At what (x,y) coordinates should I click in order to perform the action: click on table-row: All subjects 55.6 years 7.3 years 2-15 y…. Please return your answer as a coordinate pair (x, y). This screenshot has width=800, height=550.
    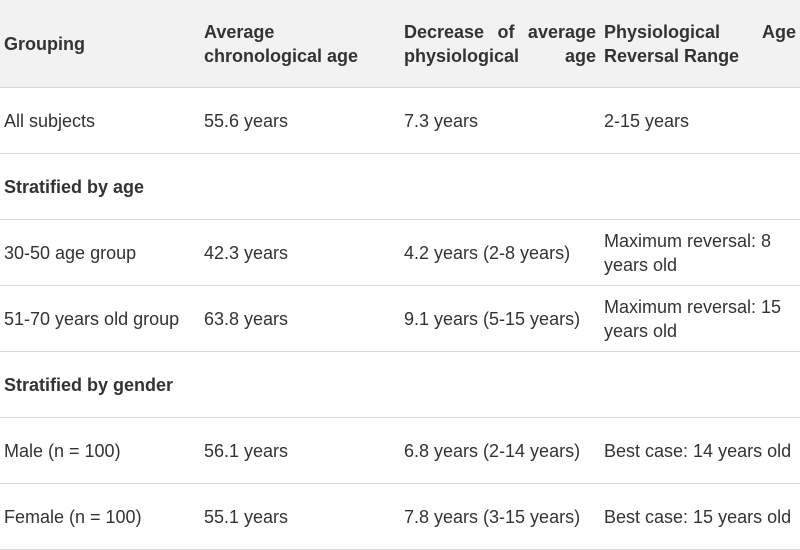
    Looking at the image, I should click on (400, 120).